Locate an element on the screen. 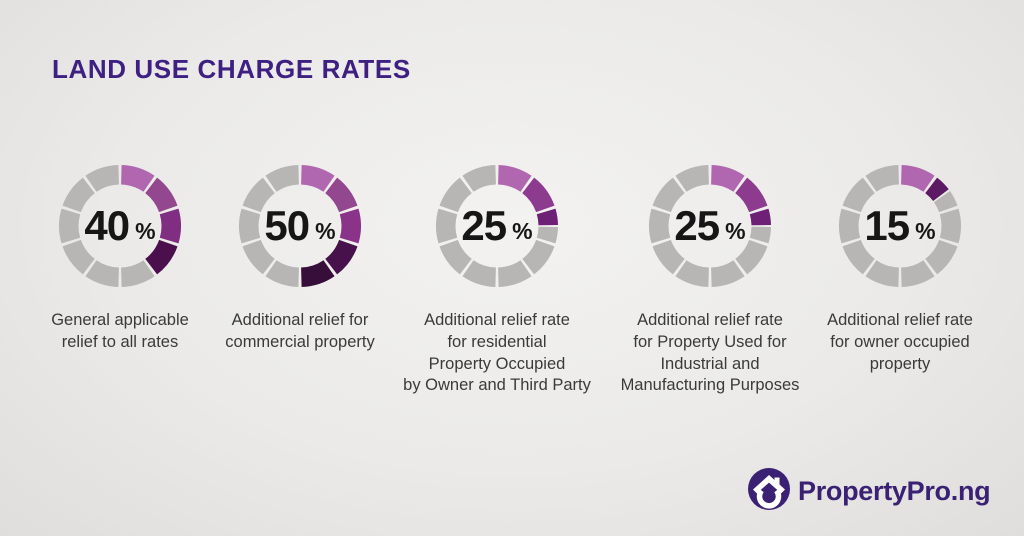 The image size is (1024, 536). donut-chart: 15% is located at coordinates (900, 226).